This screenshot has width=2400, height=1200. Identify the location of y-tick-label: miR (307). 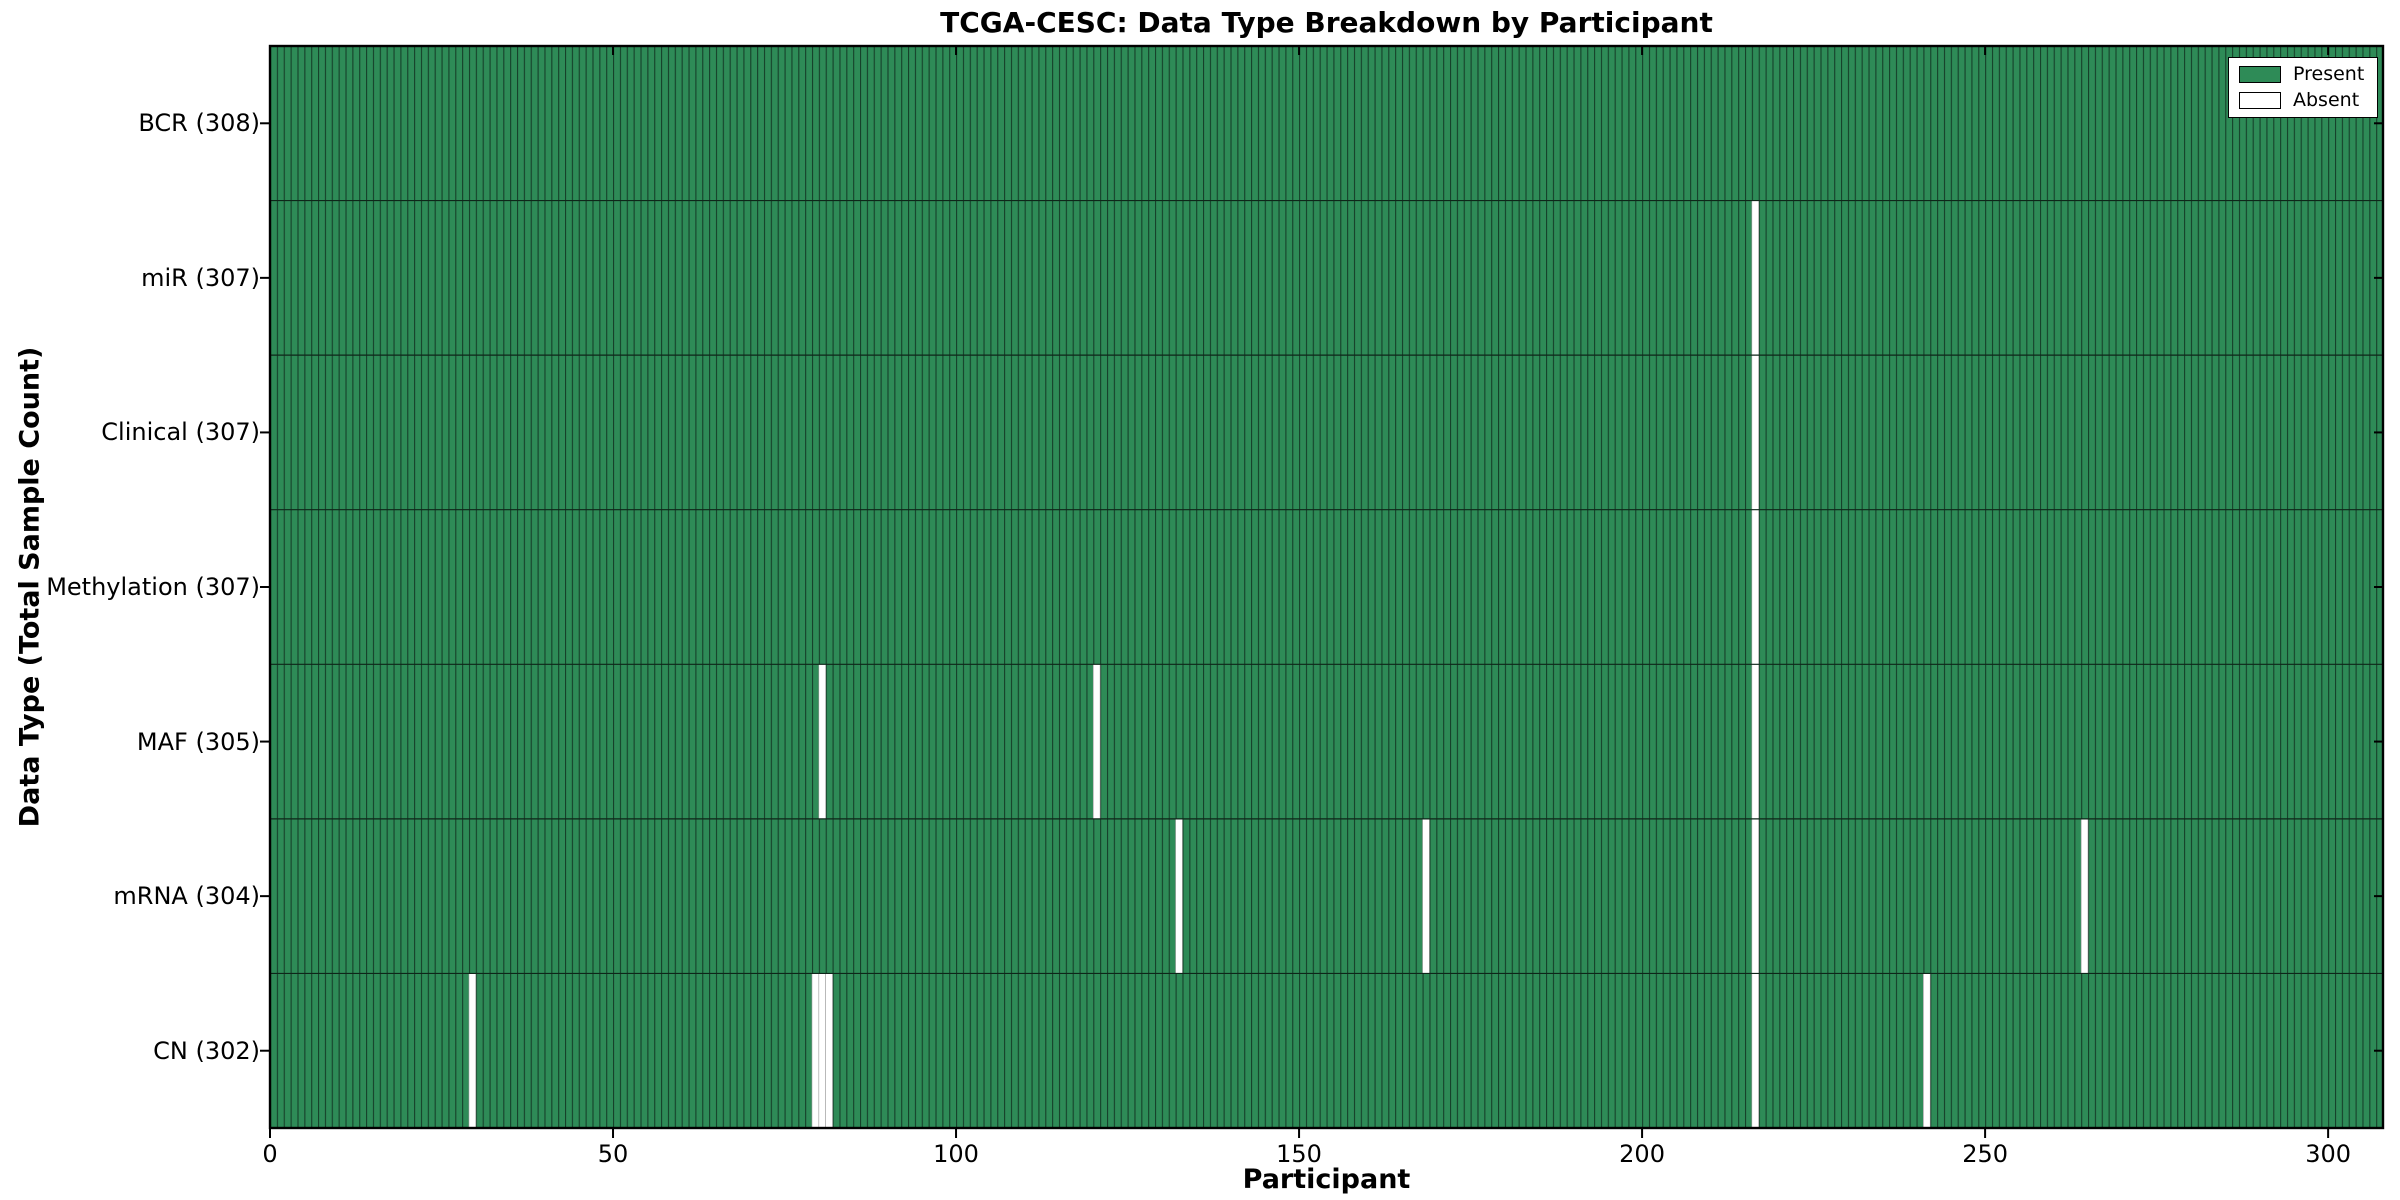
(200, 277).